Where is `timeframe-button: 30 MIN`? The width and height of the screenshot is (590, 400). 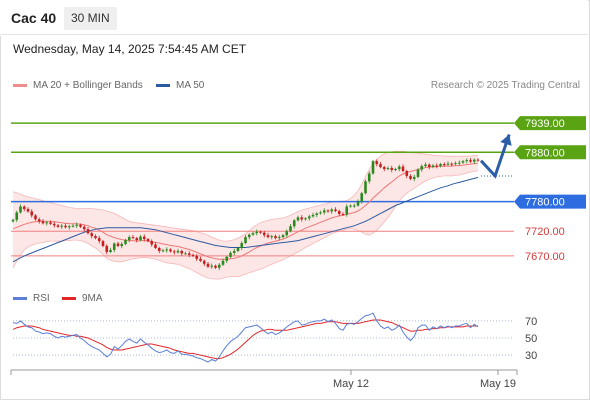
timeframe-button: 30 MIN is located at coordinates (90, 18).